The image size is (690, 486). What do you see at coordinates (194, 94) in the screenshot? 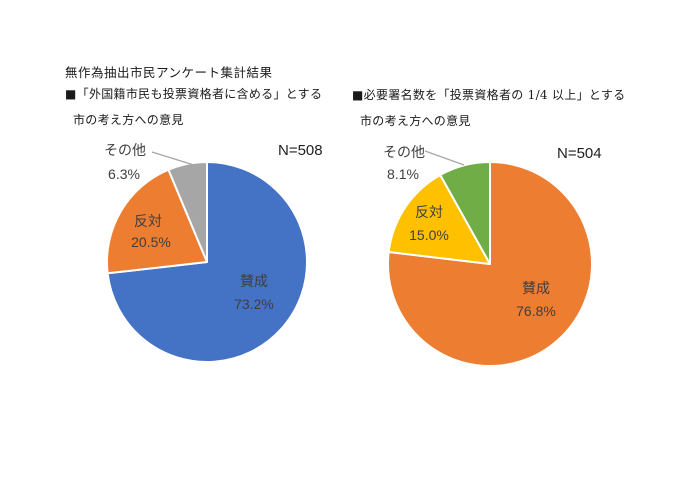
I see `chart-left-heading-line1: ■「外国籍市民も投票資格者に含める」とする` at bounding box center [194, 94].